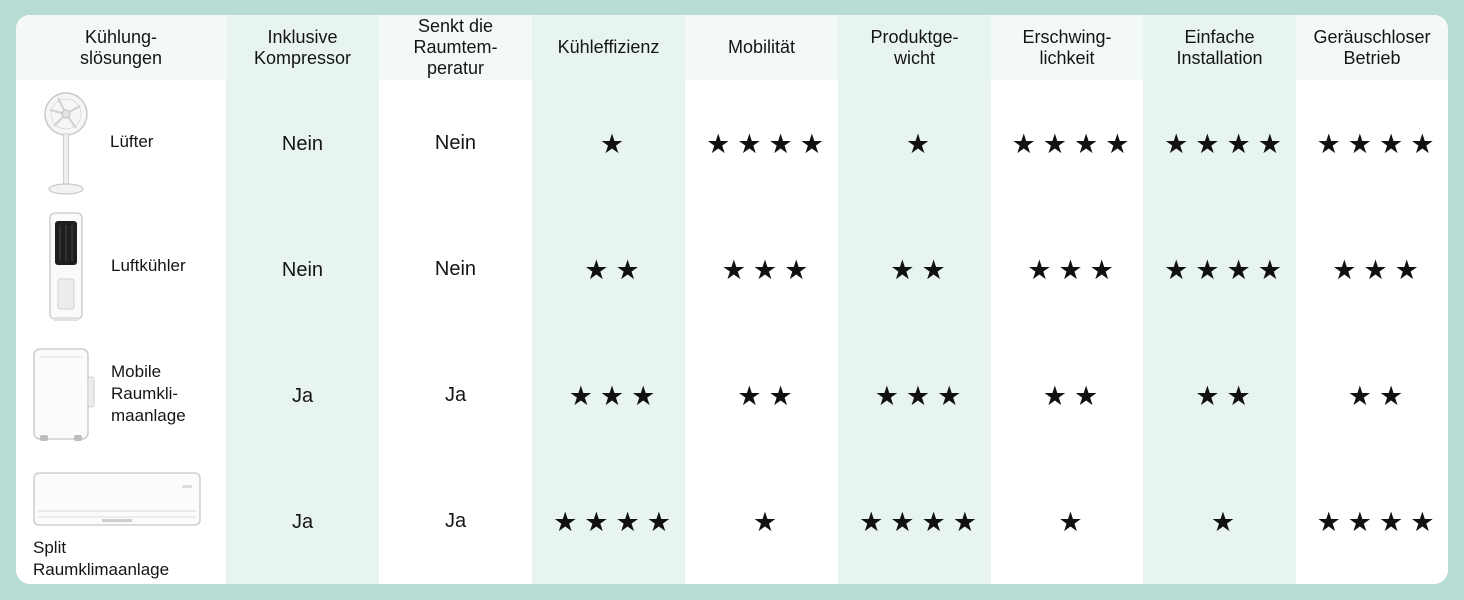 Image resolution: width=1464 pixels, height=600 pixels. What do you see at coordinates (148, 265) in the screenshot?
I see `product-name-luftkuehler: Luftkühler` at bounding box center [148, 265].